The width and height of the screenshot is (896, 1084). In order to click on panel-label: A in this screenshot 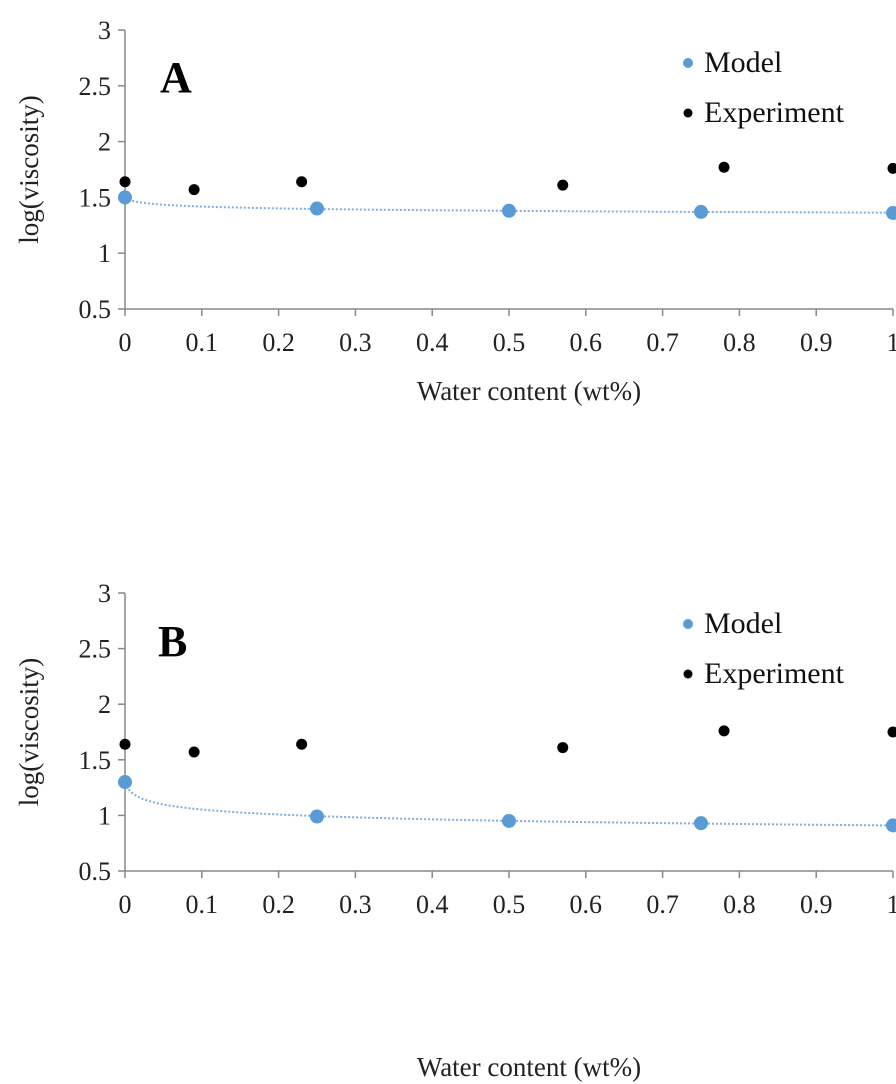, I will do `click(176, 77)`.